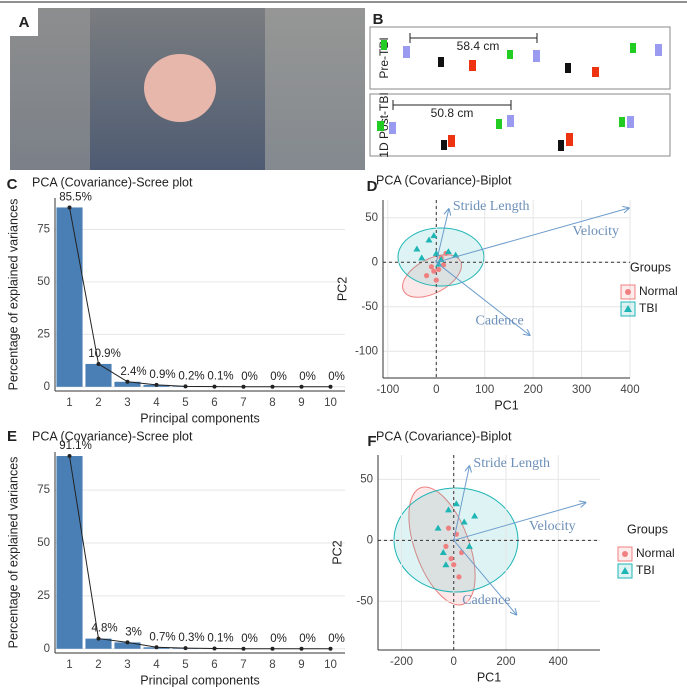 Image resolution: width=687 pixels, height=689 pixels. What do you see at coordinates (378, 19) in the screenshot?
I see `panel-letter: B` at bounding box center [378, 19].